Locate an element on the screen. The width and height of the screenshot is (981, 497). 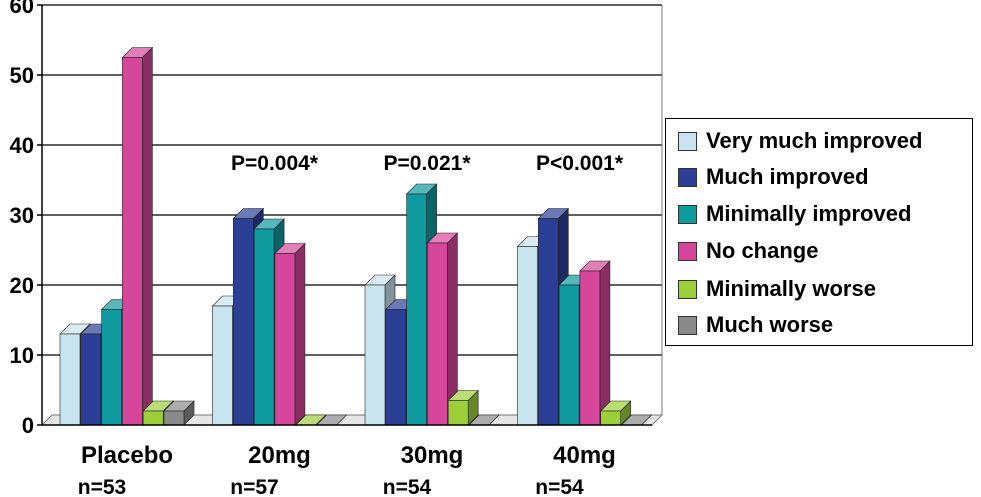
p-value-annotation: P<0.001* is located at coordinates (580, 163).